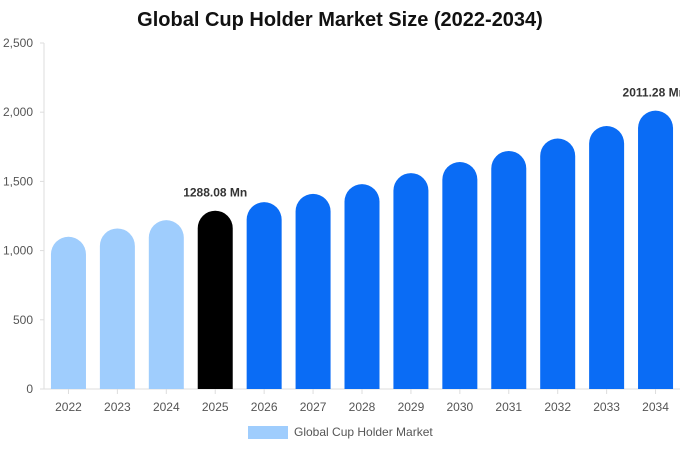 The image size is (680, 450). What do you see at coordinates (460, 275) in the screenshot?
I see `bar-2030` at bounding box center [460, 275].